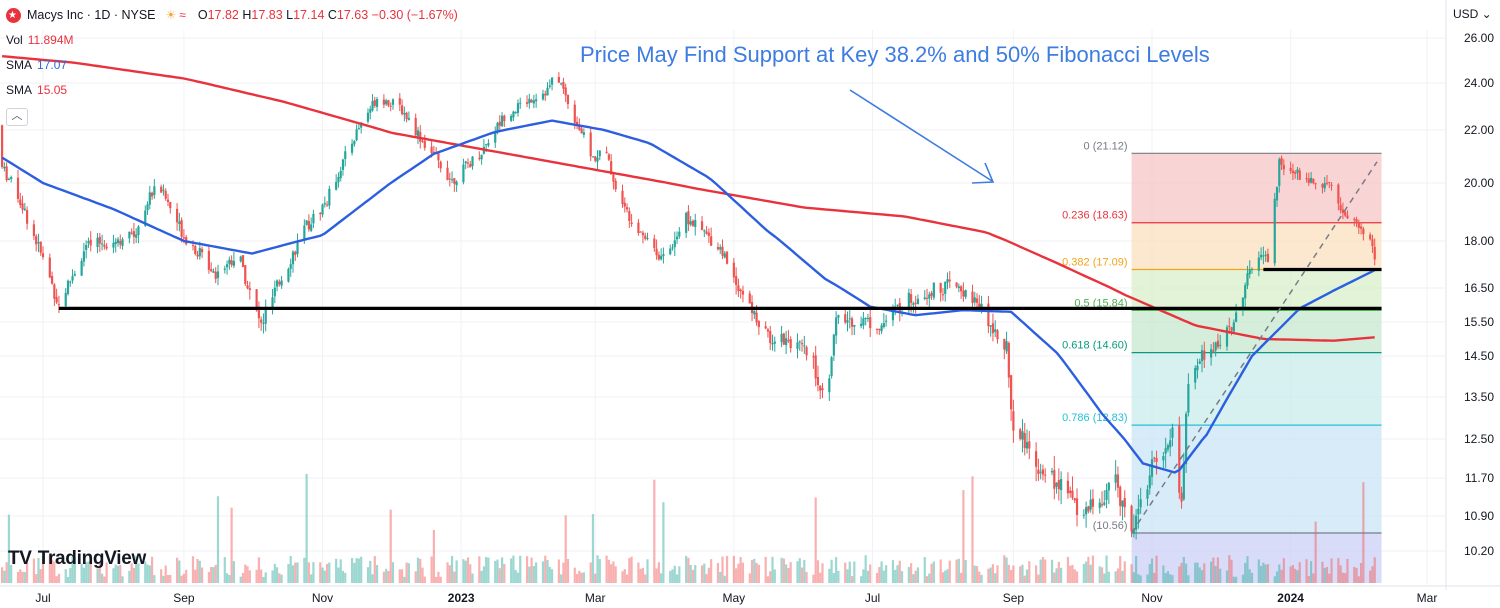 This screenshot has width=1500, height=608. Describe the element at coordinates (171, 15) in the screenshot. I see `sun-icon: ☀` at that location.